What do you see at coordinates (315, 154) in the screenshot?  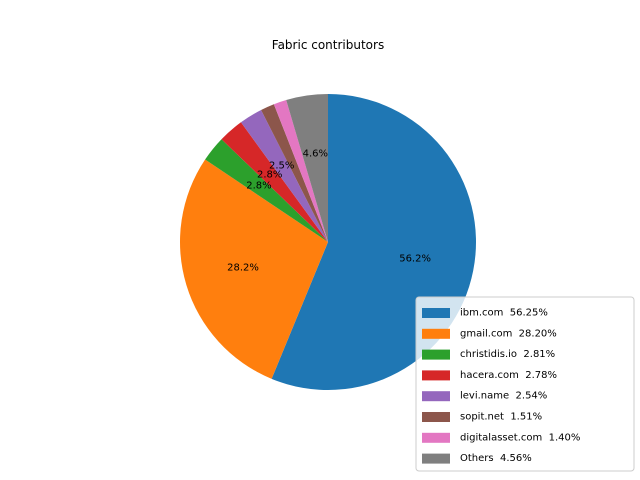 I see `pie-label-others: 4.6%` at bounding box center [315, 154].